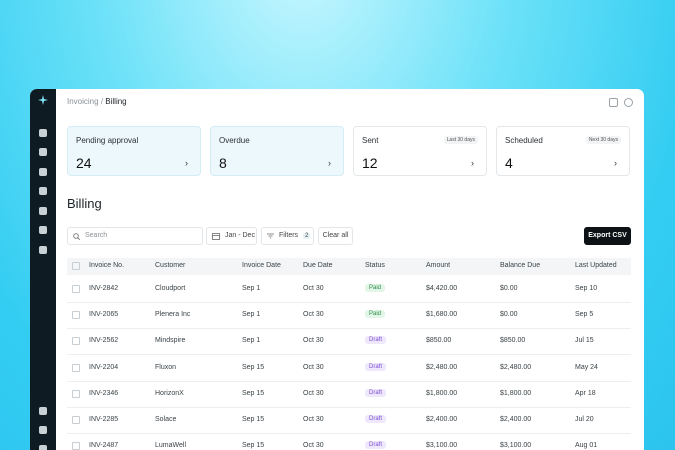  I want to click on card-badge: Last 30 days, so click(460, 140).